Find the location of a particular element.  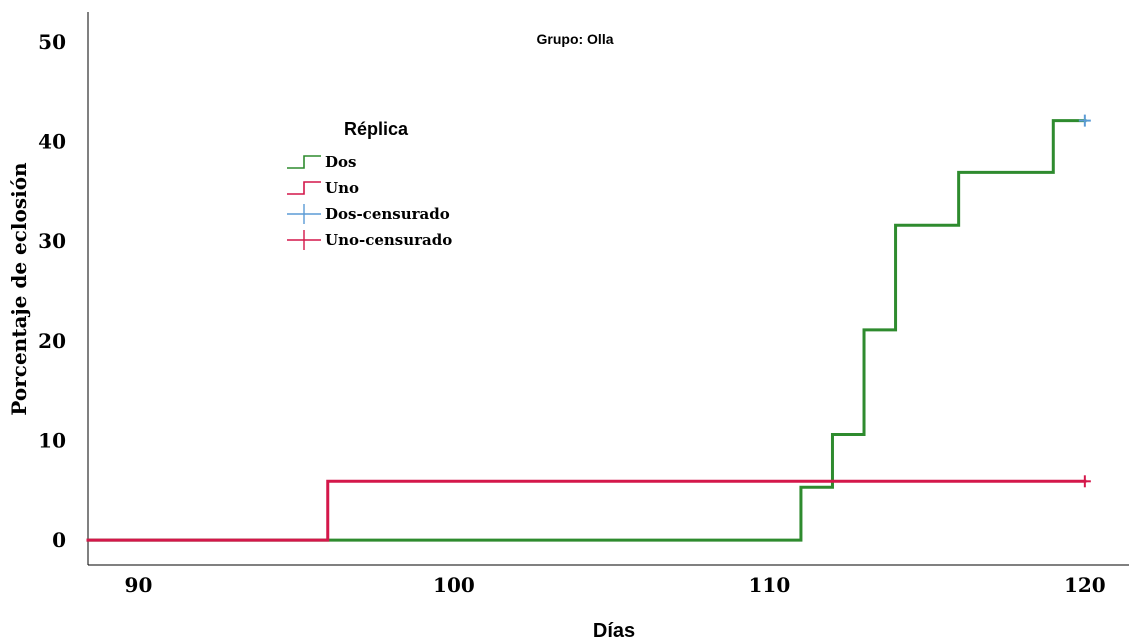

x-tick-label: 90 is located at coordinates (139, 585).